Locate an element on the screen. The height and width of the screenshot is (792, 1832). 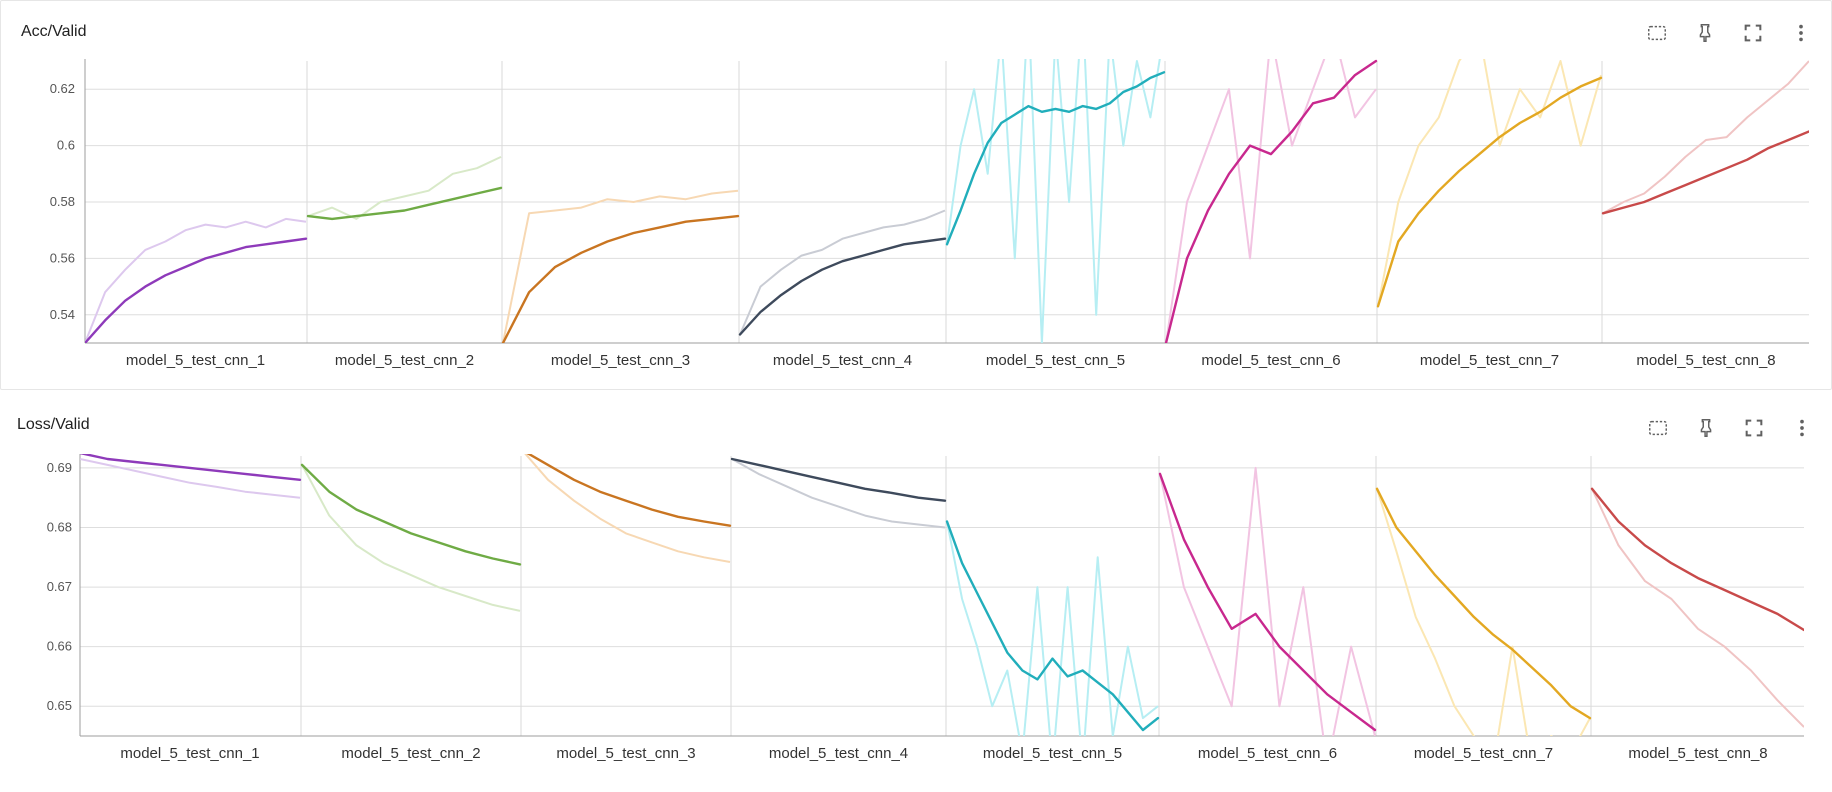
y-tick-label: 0.66 is located at coordinates (59, 646).